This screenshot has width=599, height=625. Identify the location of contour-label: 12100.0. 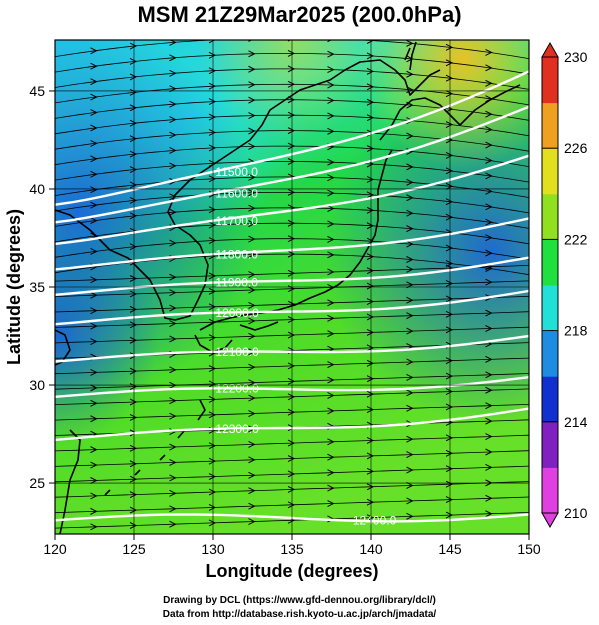
(237, 352).